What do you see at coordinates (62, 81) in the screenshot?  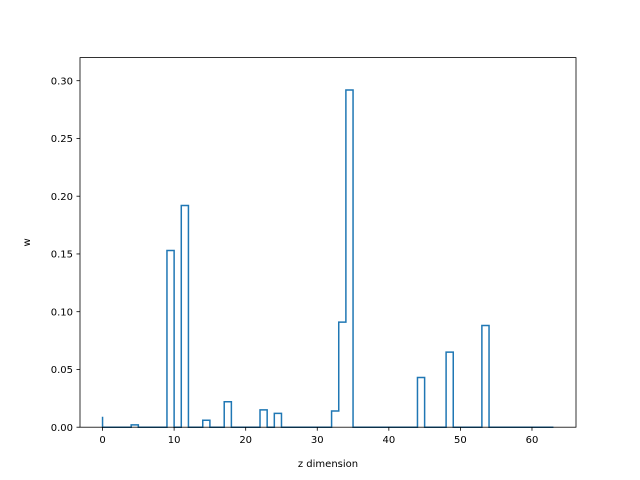 I see `y-tick-label: 0.30` at bounding box center [62, 81].